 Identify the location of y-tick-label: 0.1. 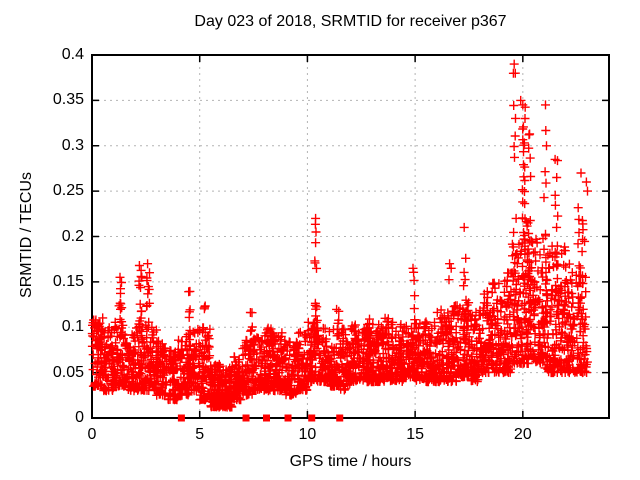
(72, 327).